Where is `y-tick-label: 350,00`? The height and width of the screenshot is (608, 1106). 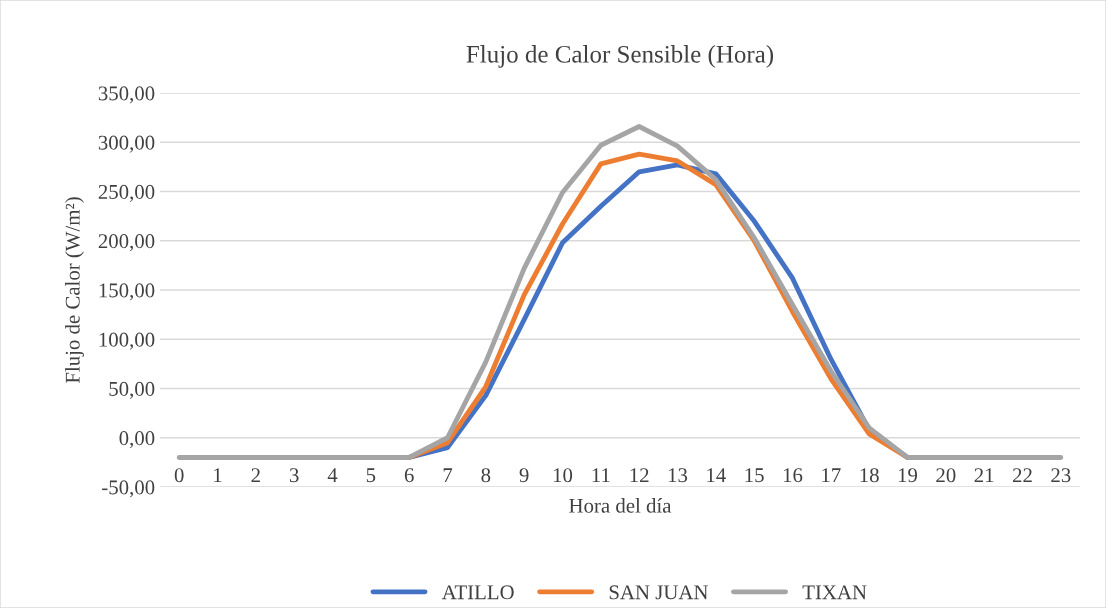
y-tick-label: 350,00 is located at coordinates (126, 95).